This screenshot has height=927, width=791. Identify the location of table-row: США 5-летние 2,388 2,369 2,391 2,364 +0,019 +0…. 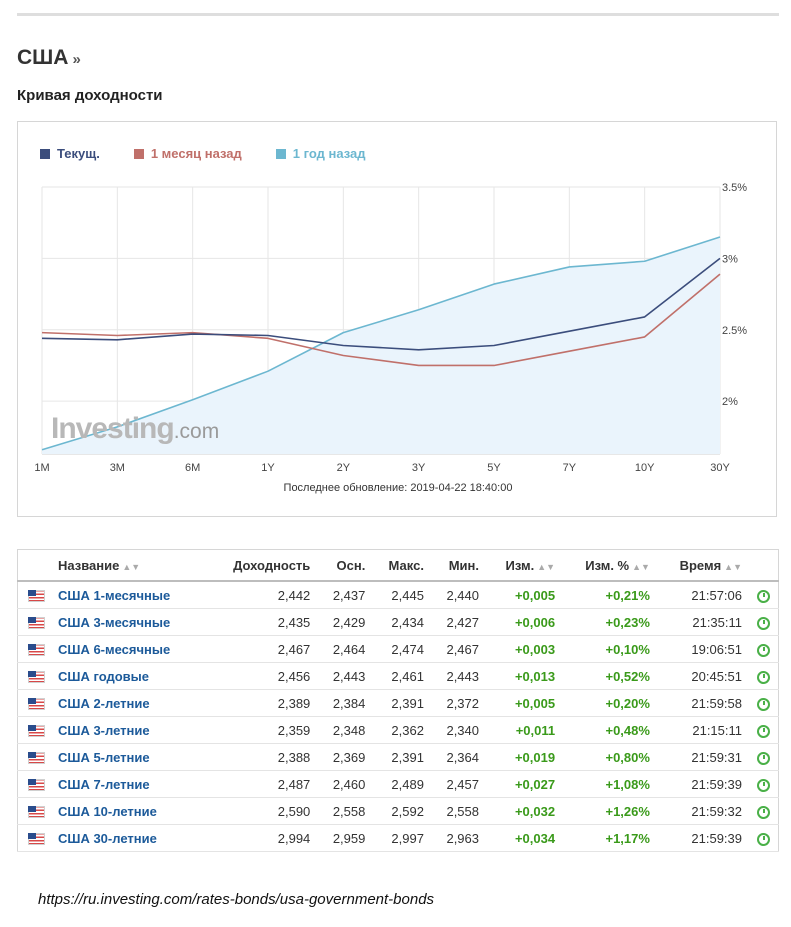
(398, 757).